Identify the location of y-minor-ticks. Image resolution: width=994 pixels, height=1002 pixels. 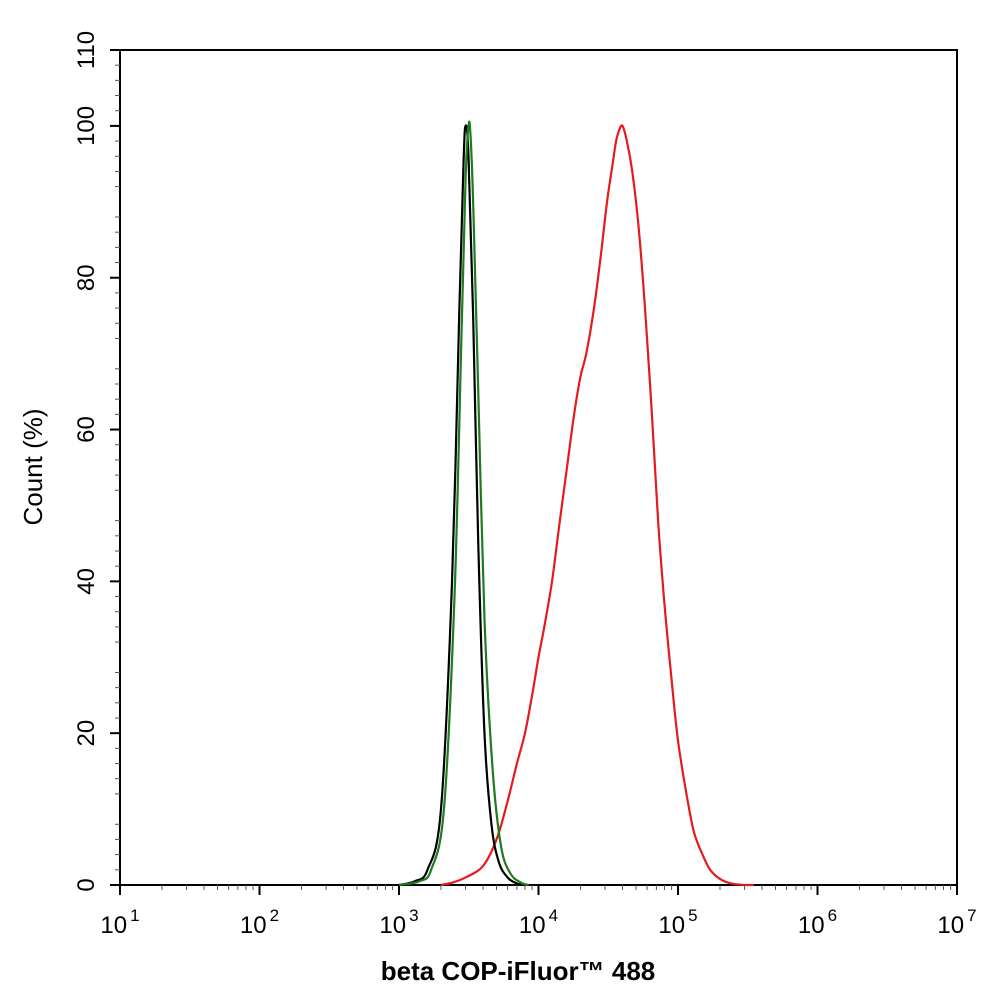
(117, 467).